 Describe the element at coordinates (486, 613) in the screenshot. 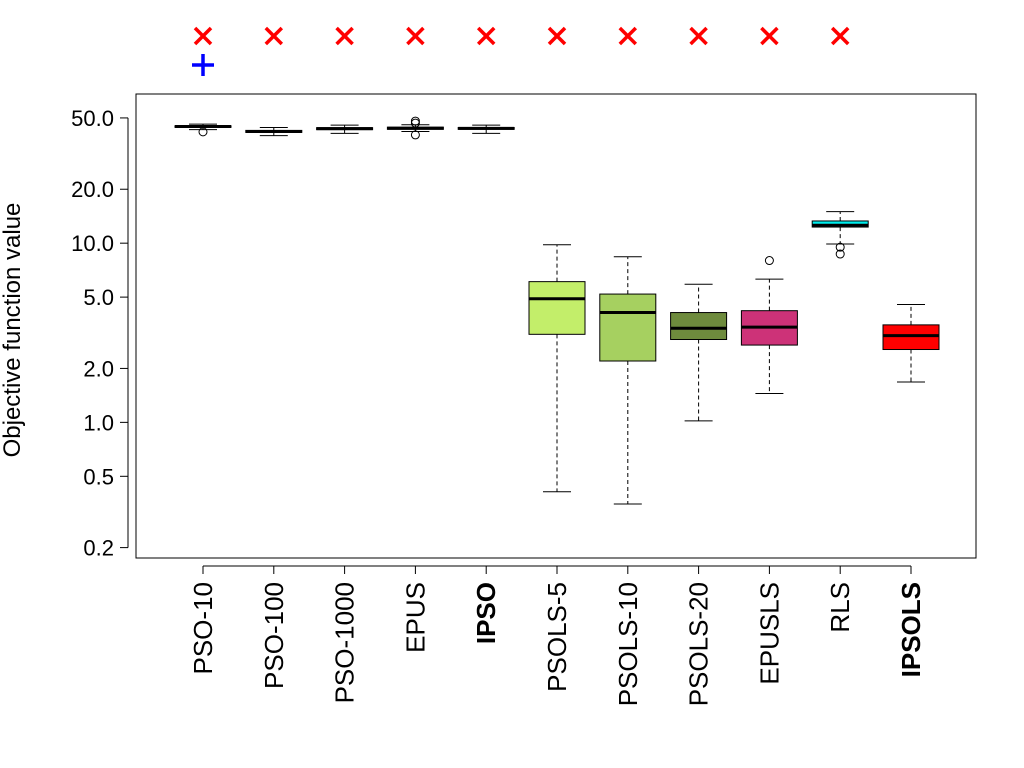

I see `x-tick-label: IPSO` at that location.